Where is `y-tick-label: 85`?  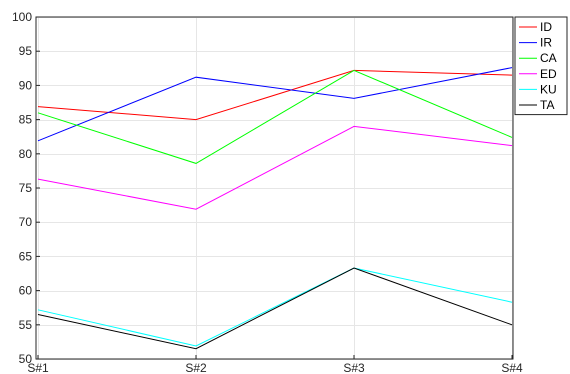
y-tick-label: 85 is located at coordinates (26, 120).